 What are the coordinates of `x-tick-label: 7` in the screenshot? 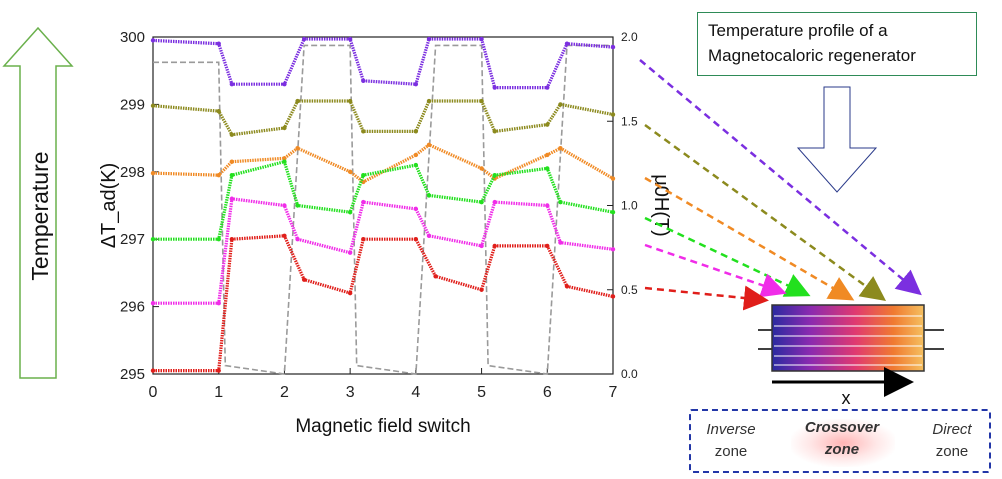 It's located at (613, 392).